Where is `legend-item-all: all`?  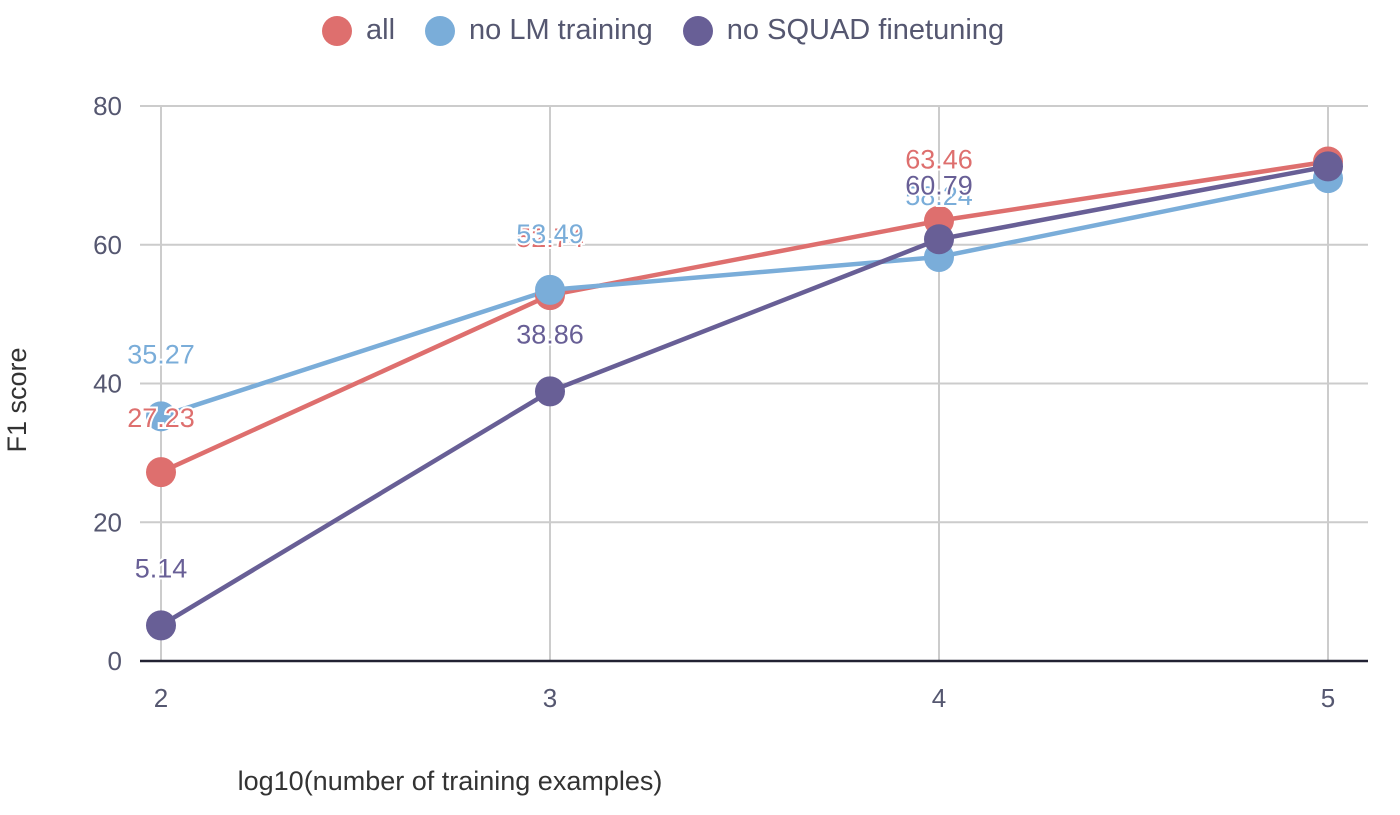
legend-item-all: all is located at coordinates (358, 30).